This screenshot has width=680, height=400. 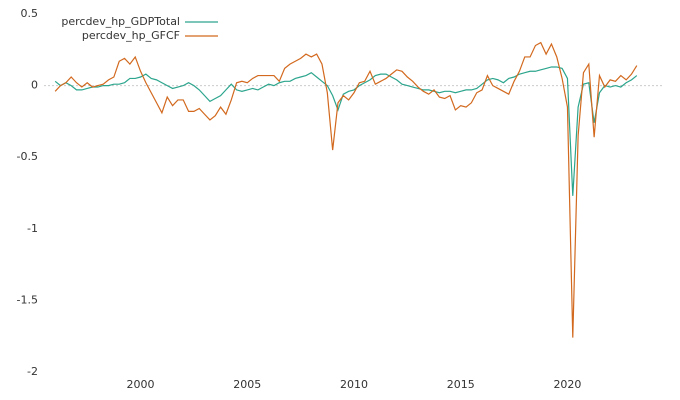 I want to click on y-tick-label: 0.5, so click(x=30, y=13).